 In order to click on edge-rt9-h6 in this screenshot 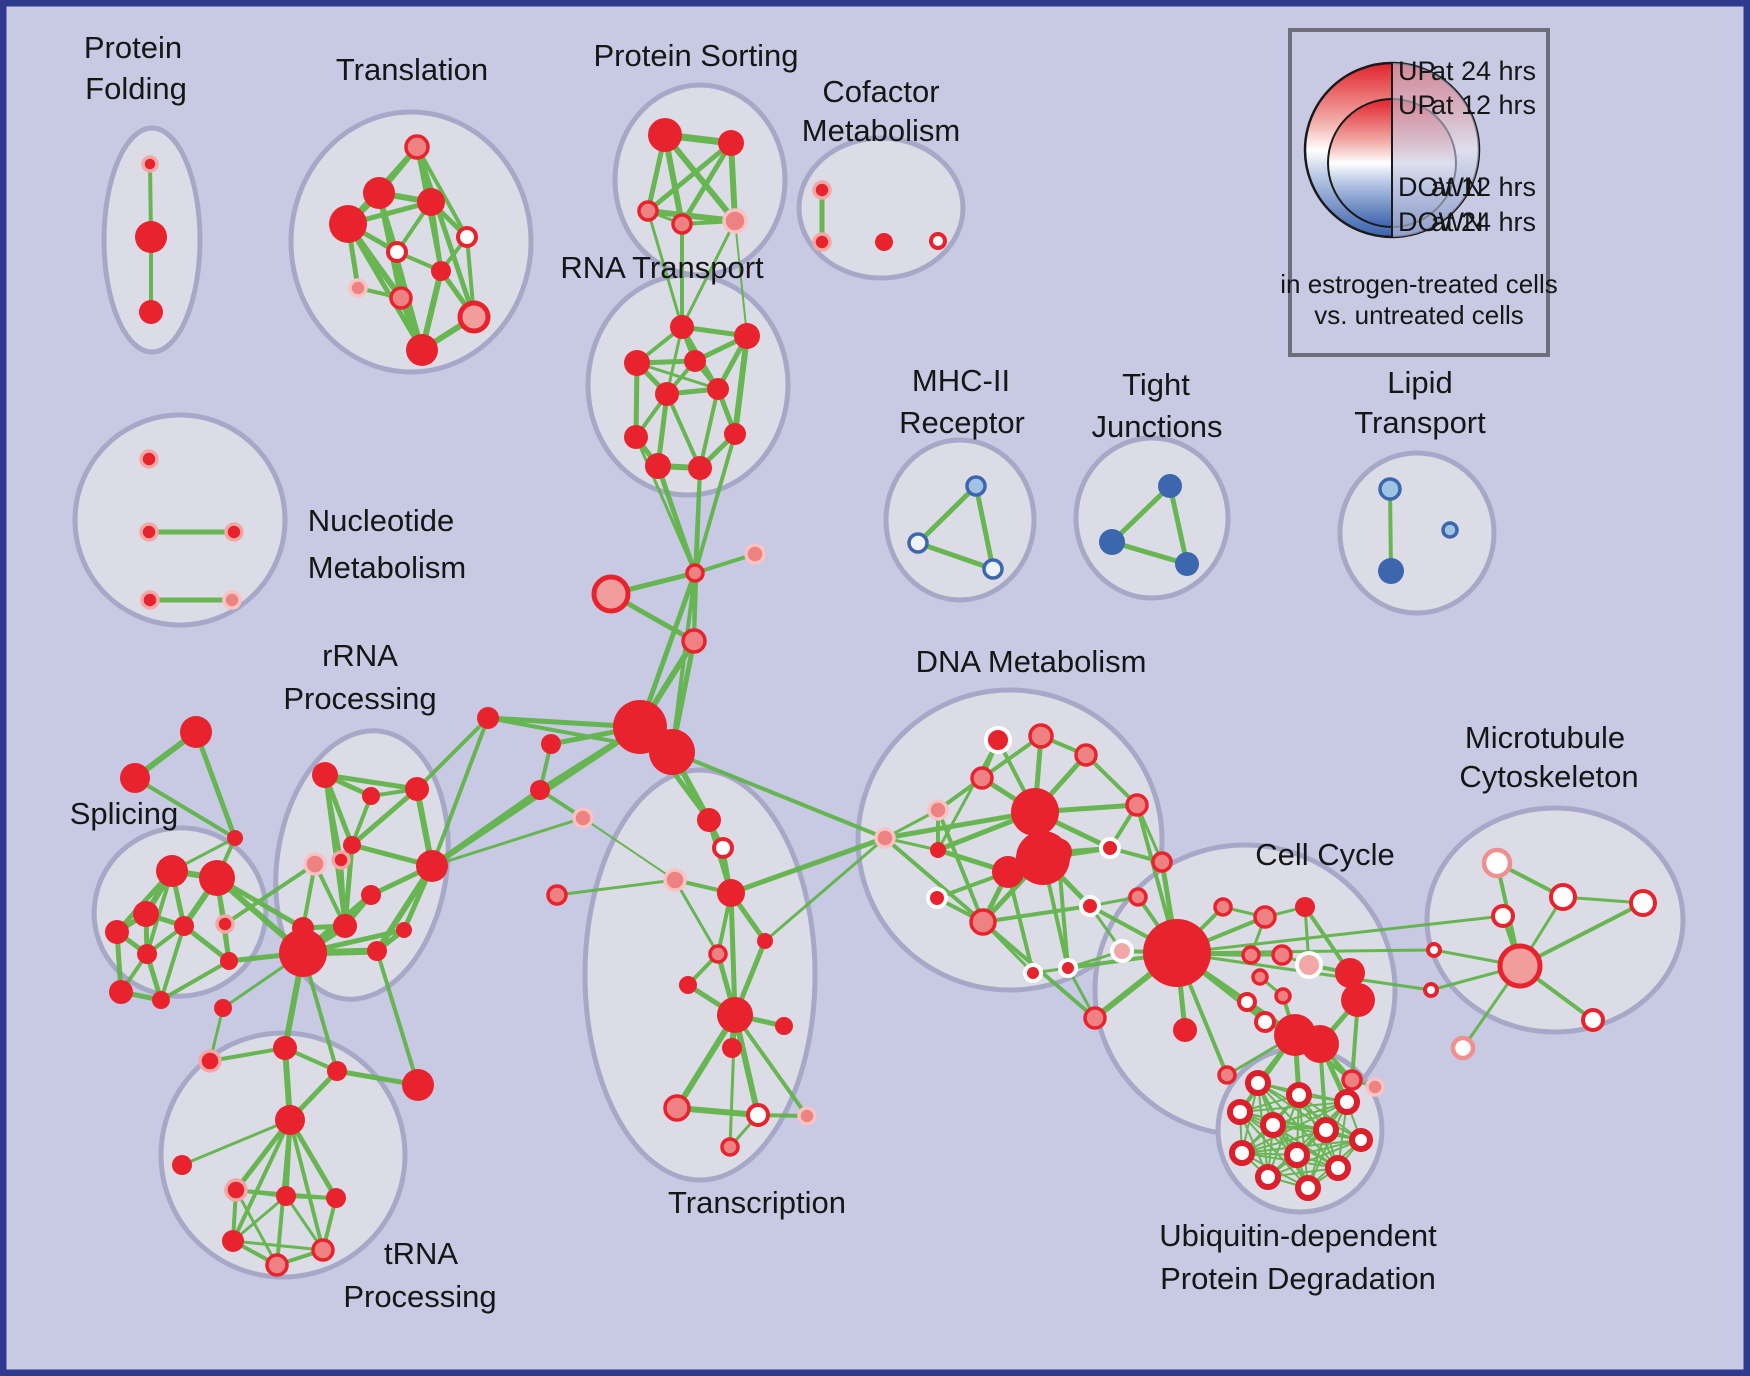, I will do `click(715, 503)`.